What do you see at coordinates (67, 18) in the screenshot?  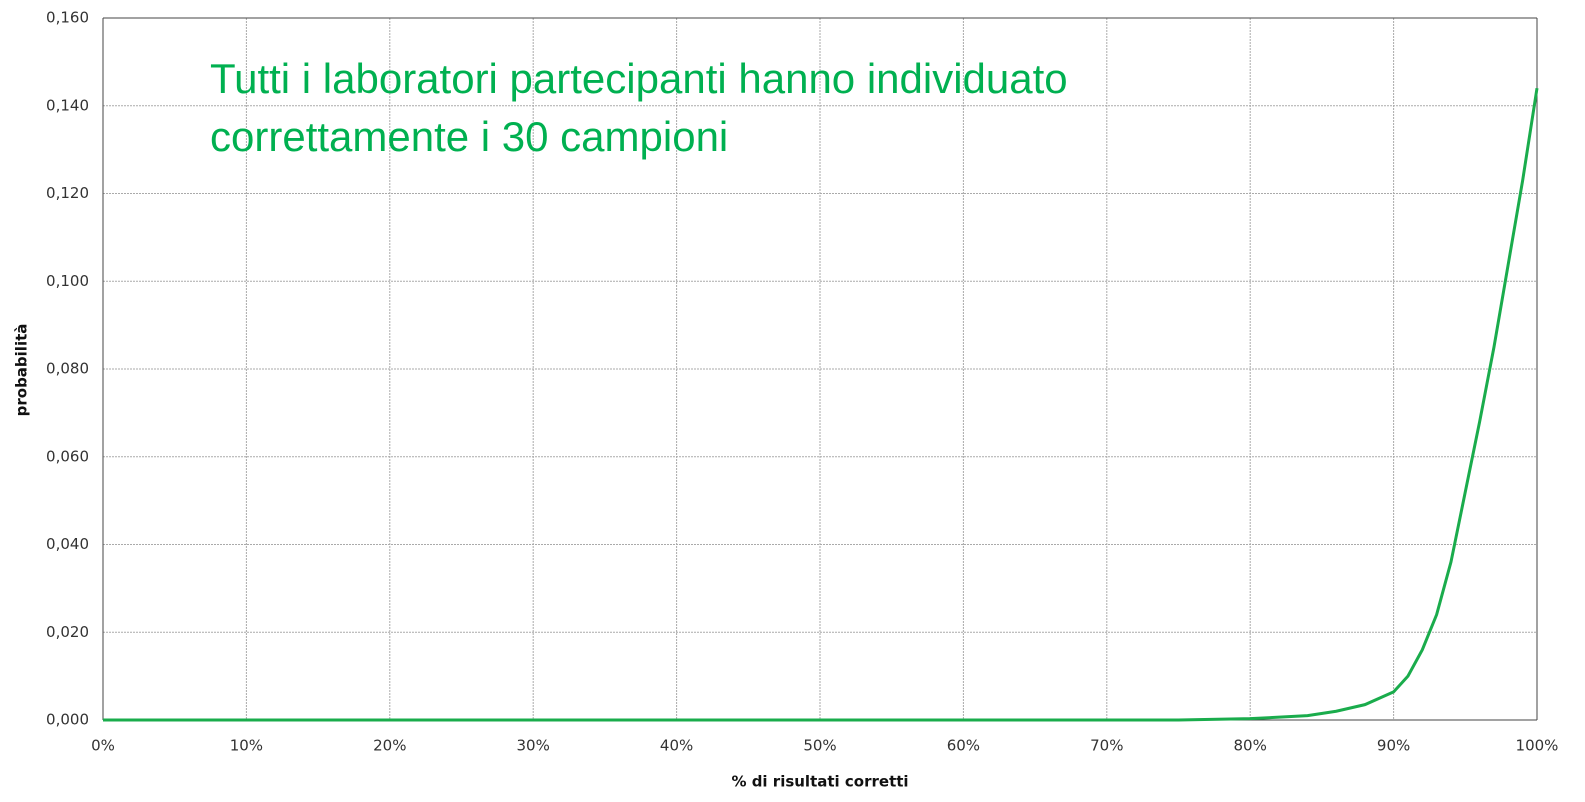 I see `y-tick-label: 0,160` at bounding box center [67, 18].